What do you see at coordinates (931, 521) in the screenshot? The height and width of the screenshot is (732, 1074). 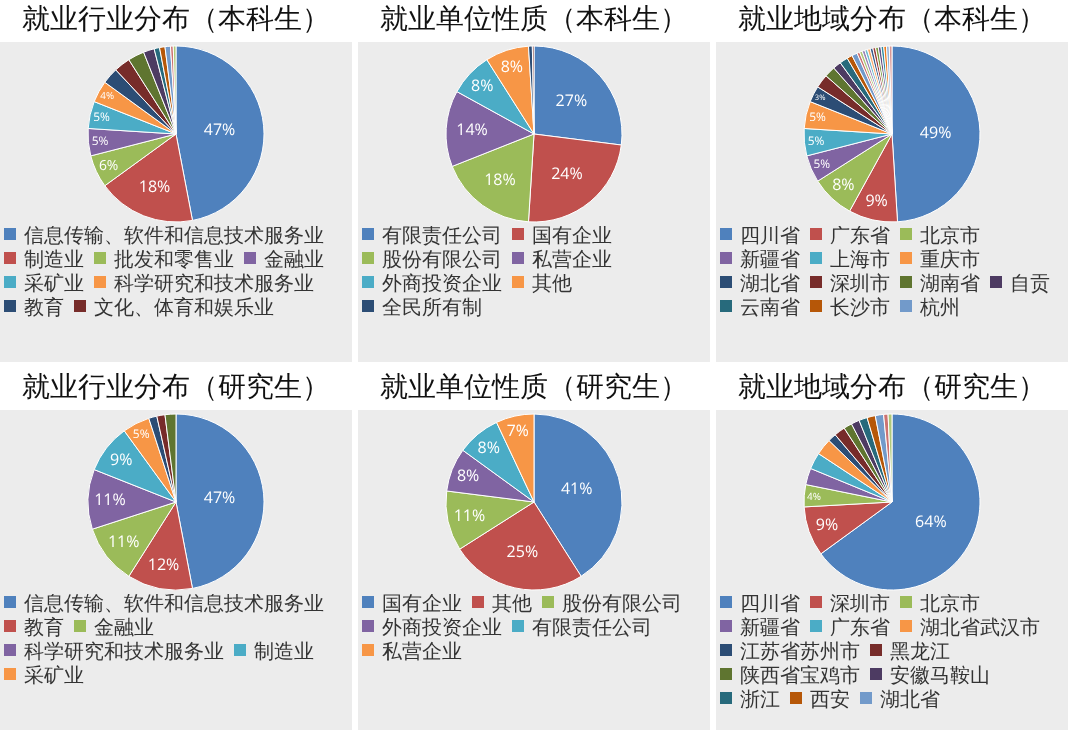 I see `data-label: 64%` at bounding box center [931, 521].